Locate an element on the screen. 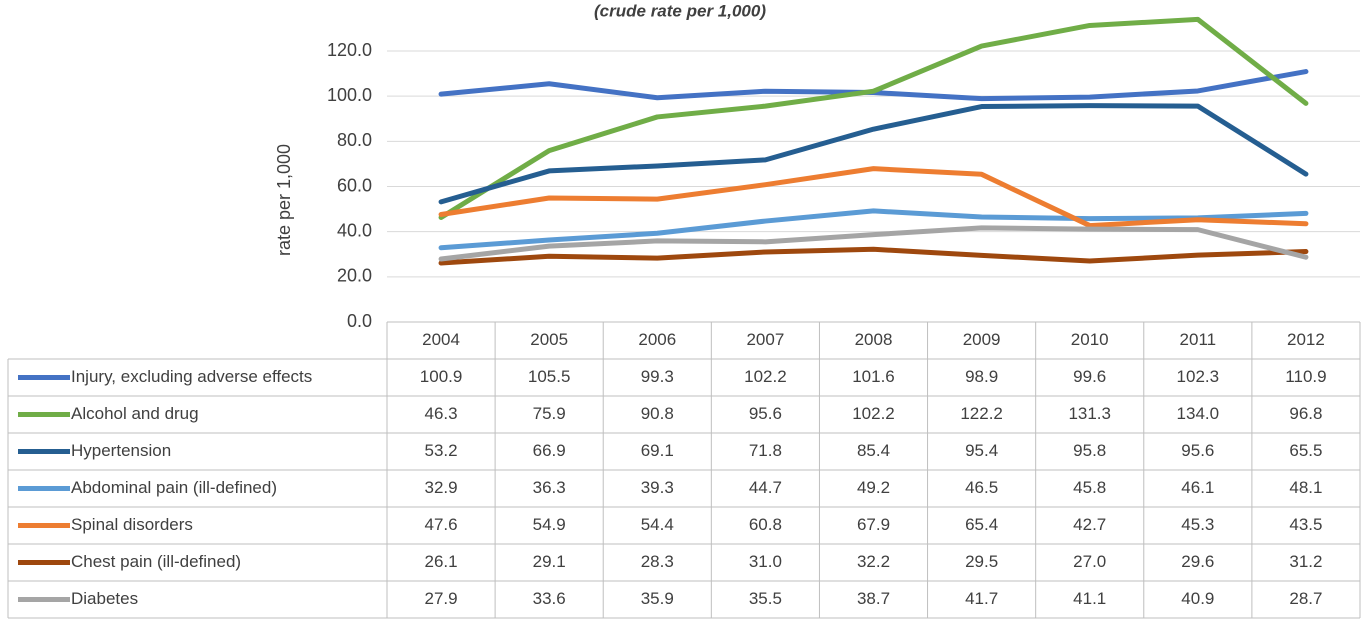 The height and width of the screenshot is (621, 1363). x-tick-label: 2010 is located at coordinates (1090, 339).